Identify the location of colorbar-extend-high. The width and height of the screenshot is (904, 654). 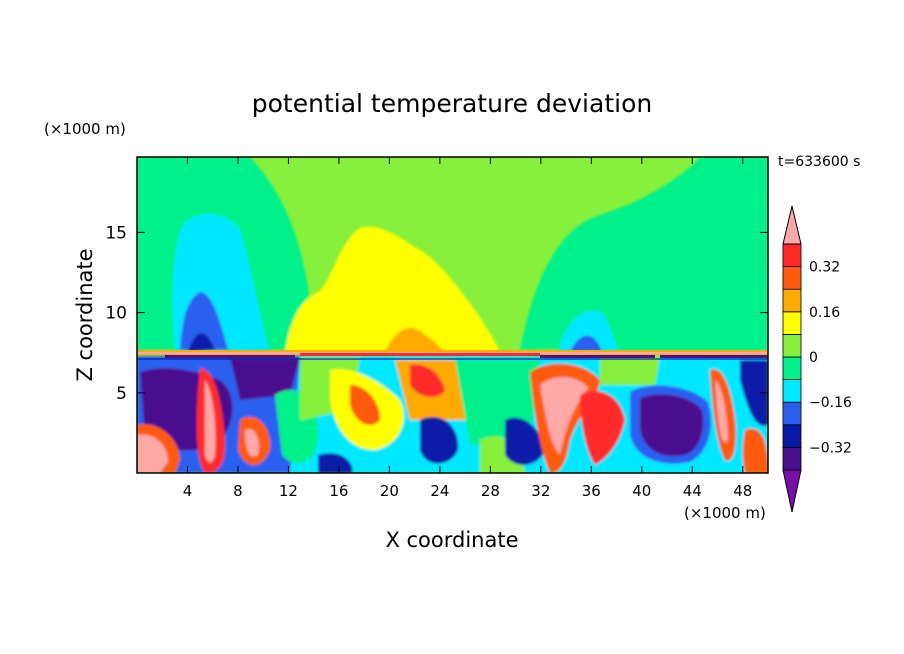
(792, 225).